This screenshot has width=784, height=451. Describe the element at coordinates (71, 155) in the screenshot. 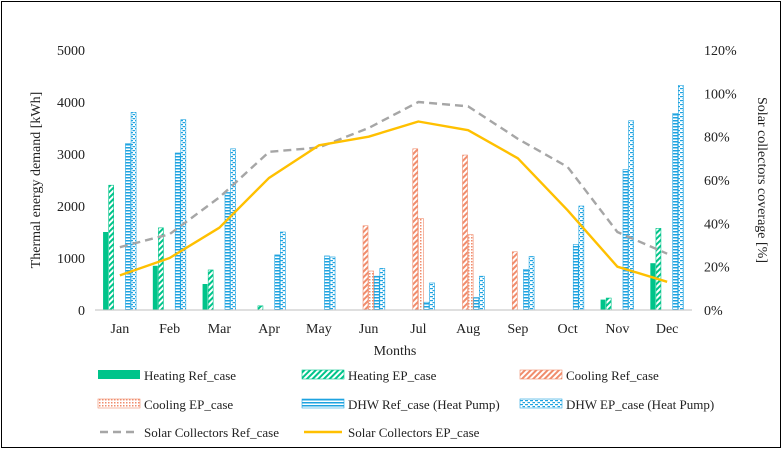

I see `y-tick-label: 3000` at that location.